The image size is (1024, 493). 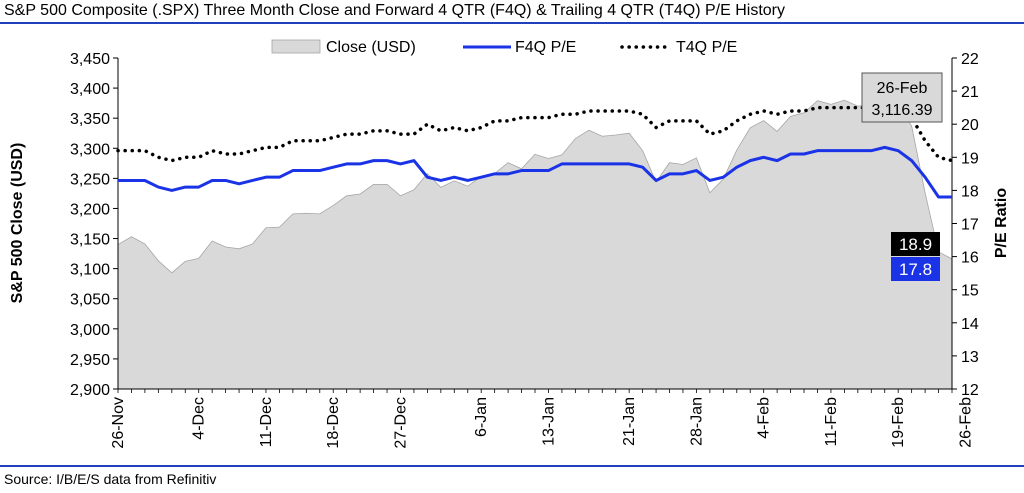 What do you see at coordinates (706, 47) in the screenshot?
I see `legend-label-t4q: T4Q P/E` at bounding box center [706, 47].